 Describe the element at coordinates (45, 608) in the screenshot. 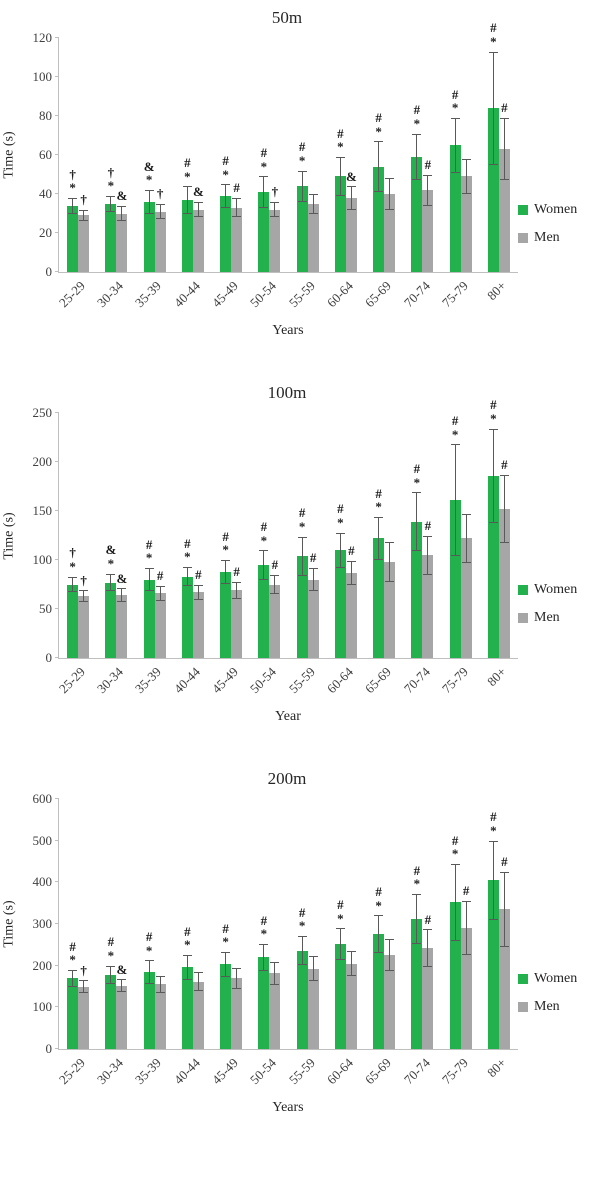

I see `y-tick-label: 50` at that location.